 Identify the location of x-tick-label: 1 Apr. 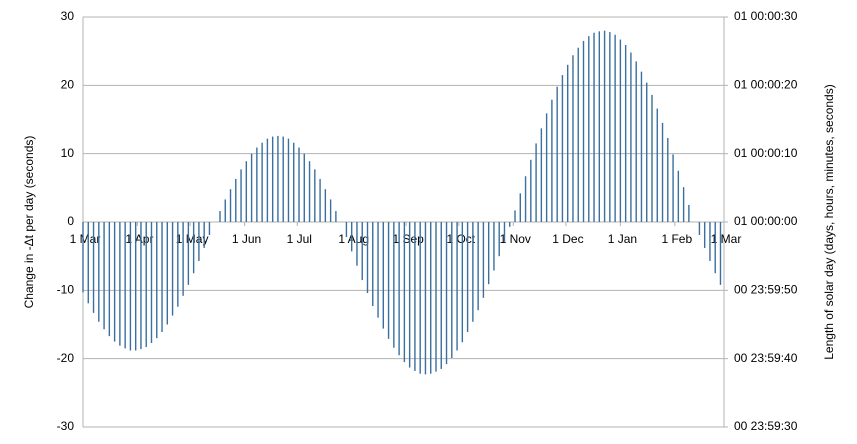
(139, 239).